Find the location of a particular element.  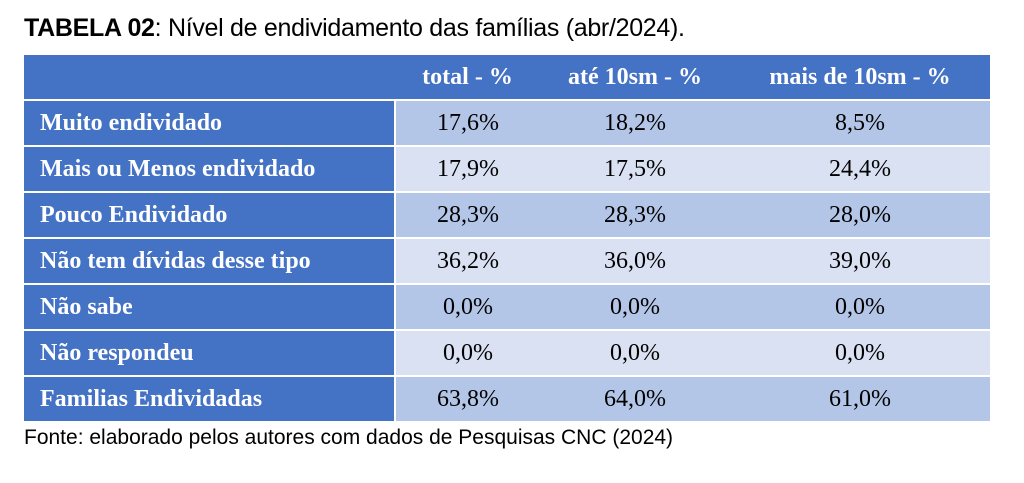

table-row: Não respondeu 0,0% 0,0% 0,0% is located at coordinates (507, 353).